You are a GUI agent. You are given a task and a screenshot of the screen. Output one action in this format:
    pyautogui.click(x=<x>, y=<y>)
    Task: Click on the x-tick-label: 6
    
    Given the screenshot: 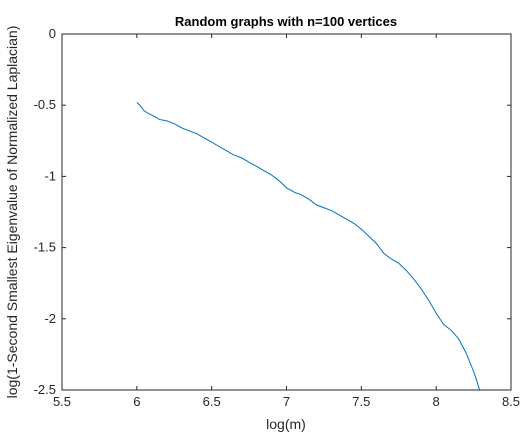 What is the action you would take?
    pyautogui.click(x=136, y=401)
    